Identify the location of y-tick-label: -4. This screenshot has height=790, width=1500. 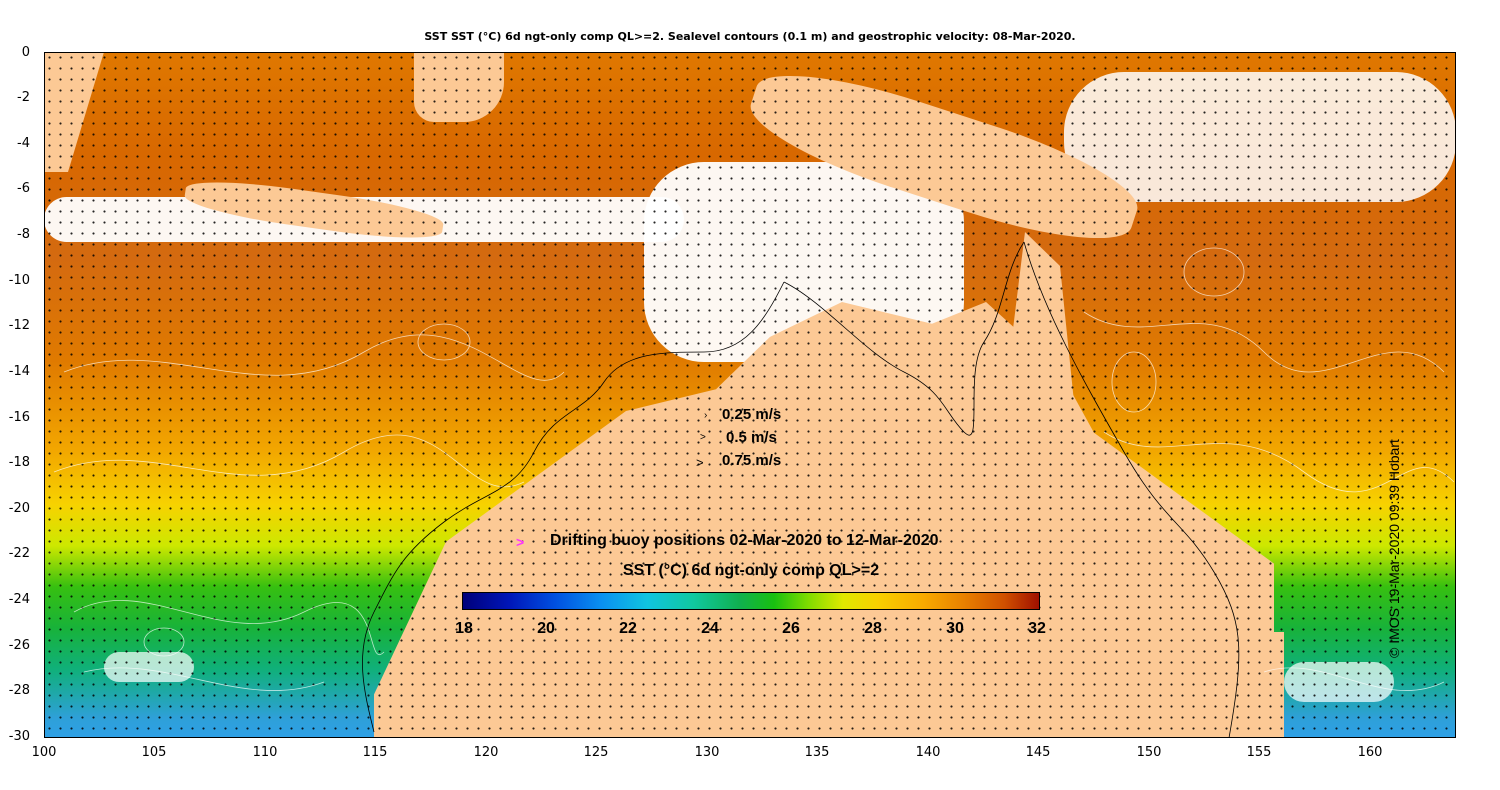
(23, 143).